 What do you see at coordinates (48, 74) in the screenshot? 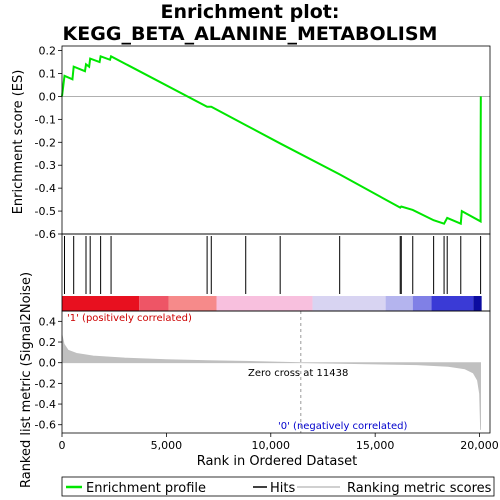
I see `es-tick-label: 0.1` at bounding box center [48, 74].